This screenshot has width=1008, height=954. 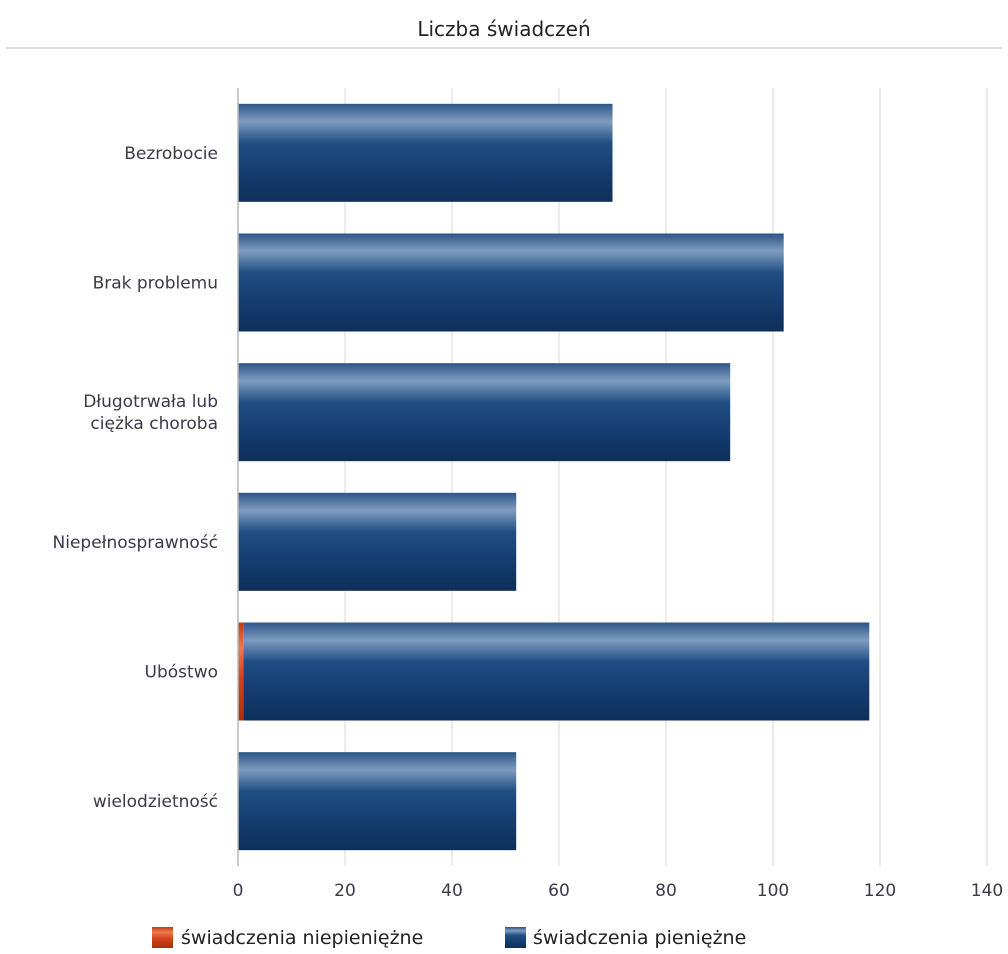 What do you see at coordinates (666, 891) in the screenshot?
I see `x-tick-label-80: 80` at bounding box center [666, 891].